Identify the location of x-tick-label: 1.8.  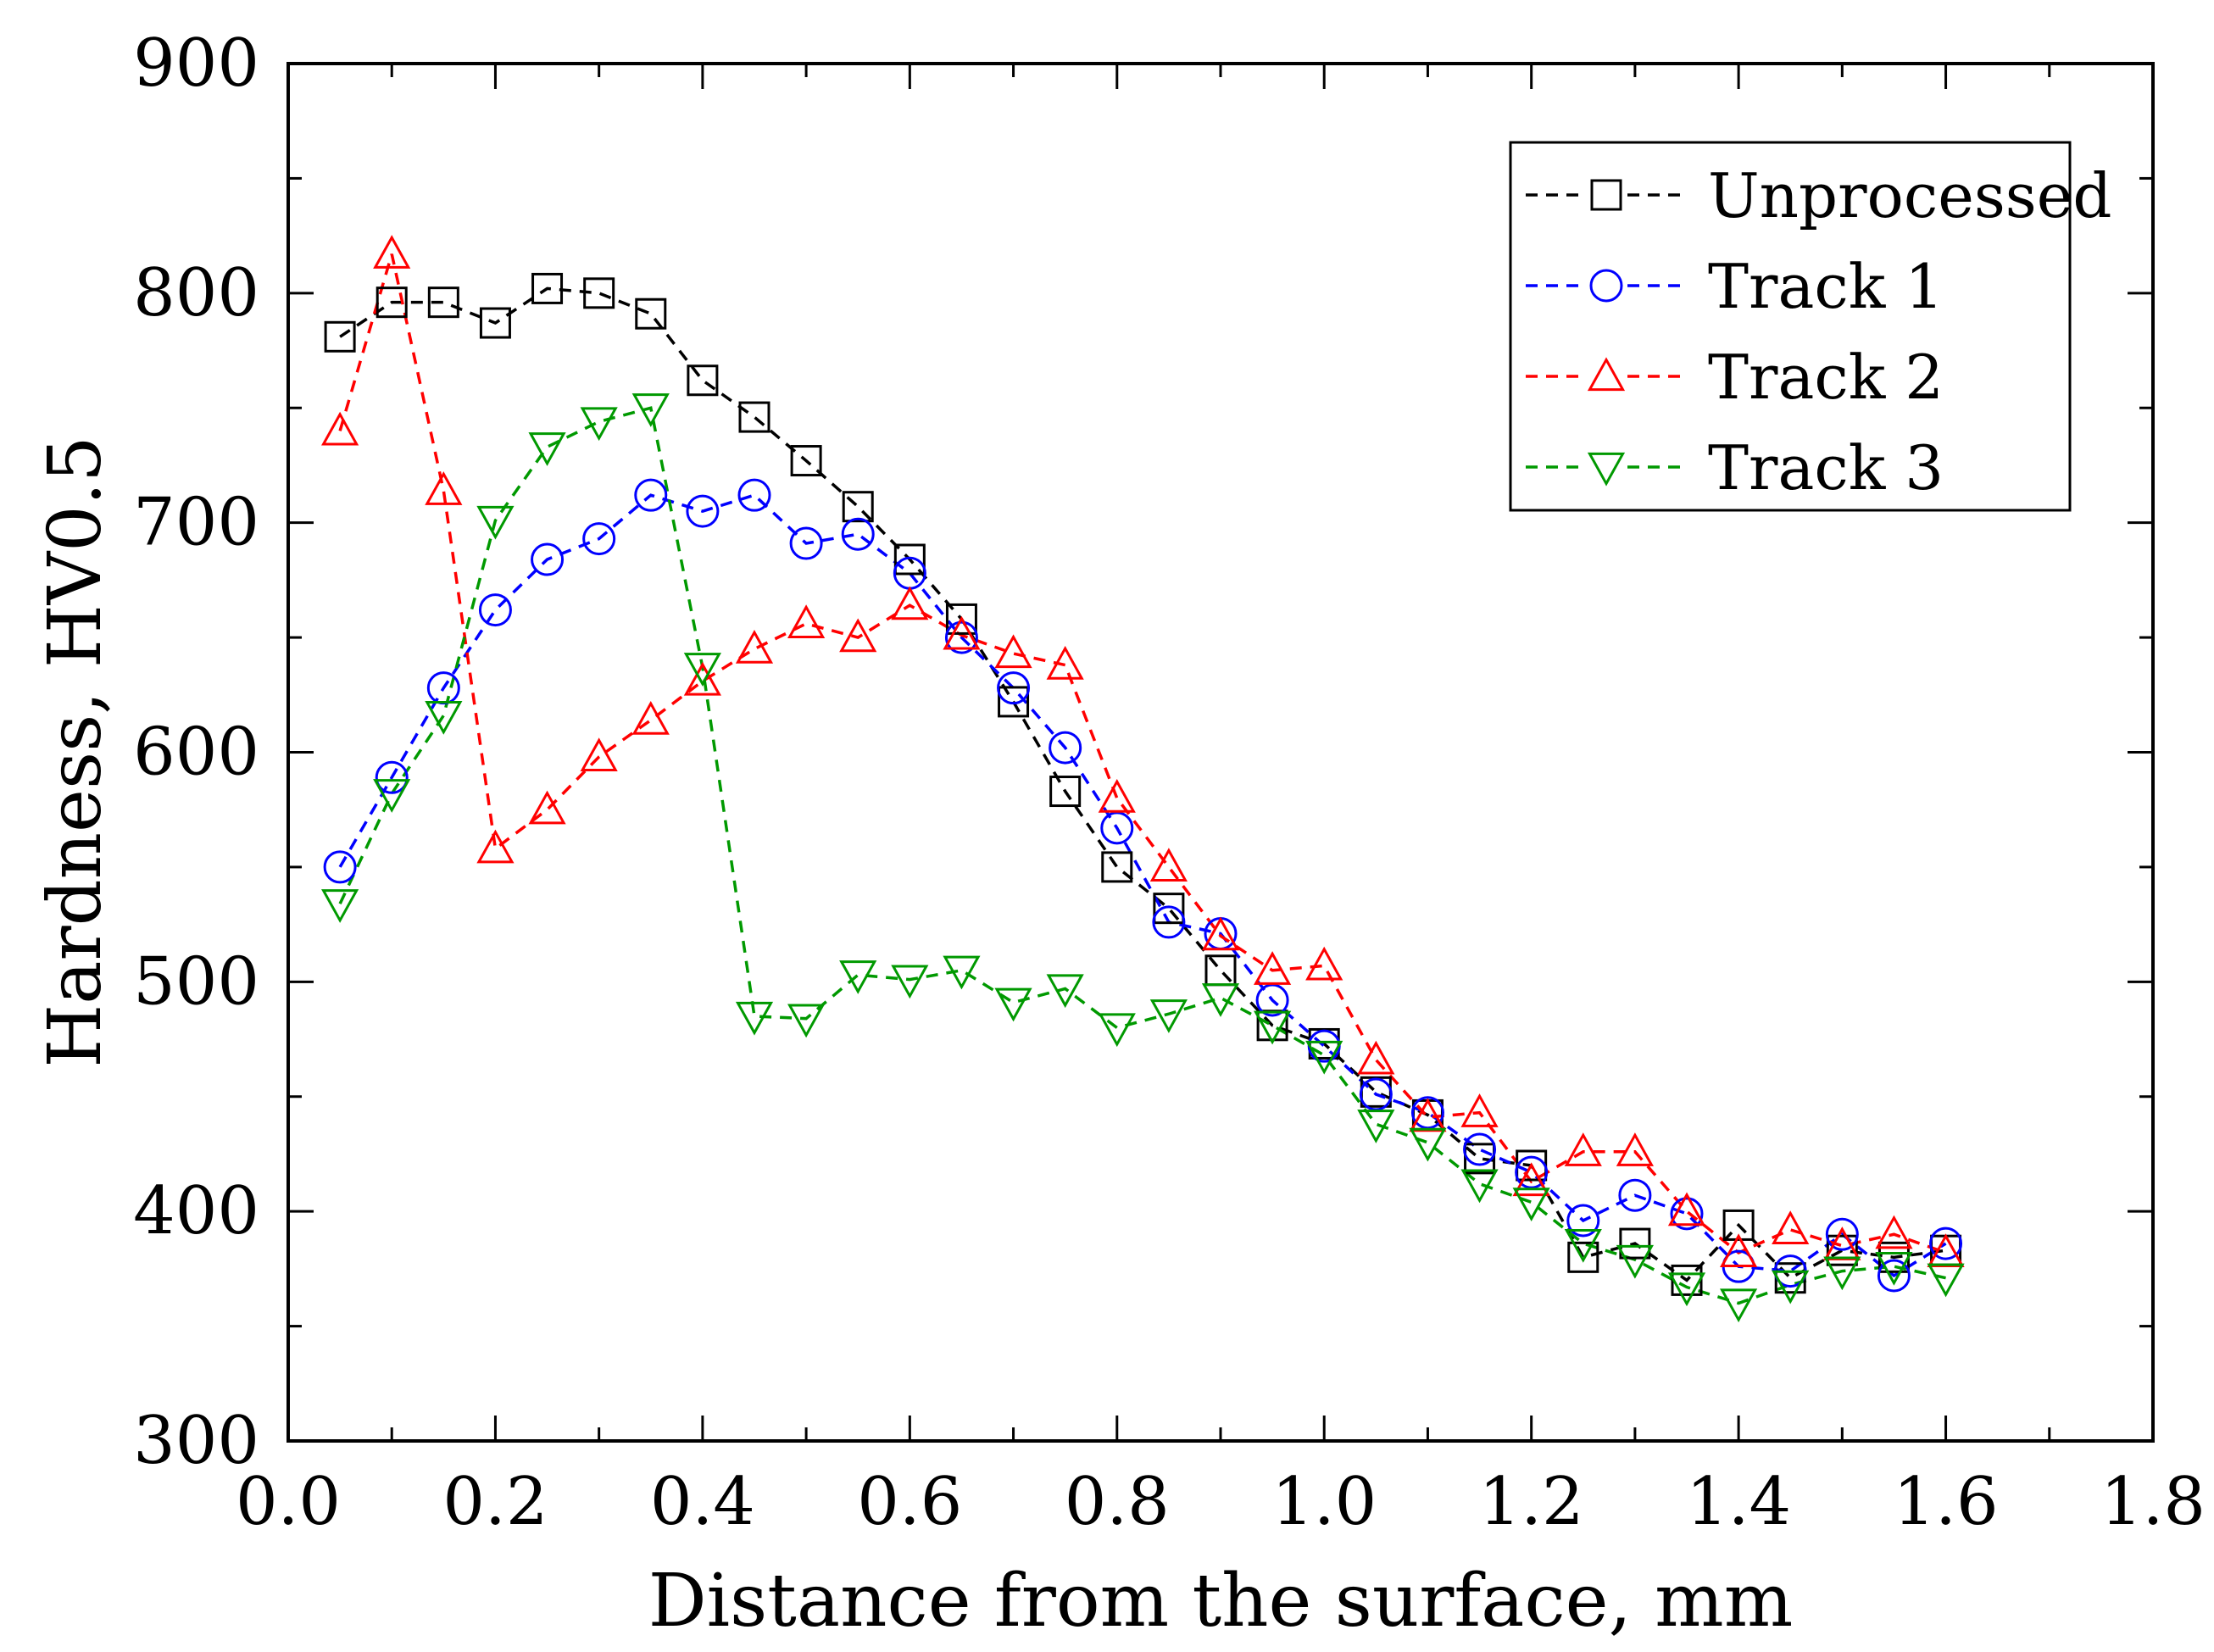
(2153, 1502).